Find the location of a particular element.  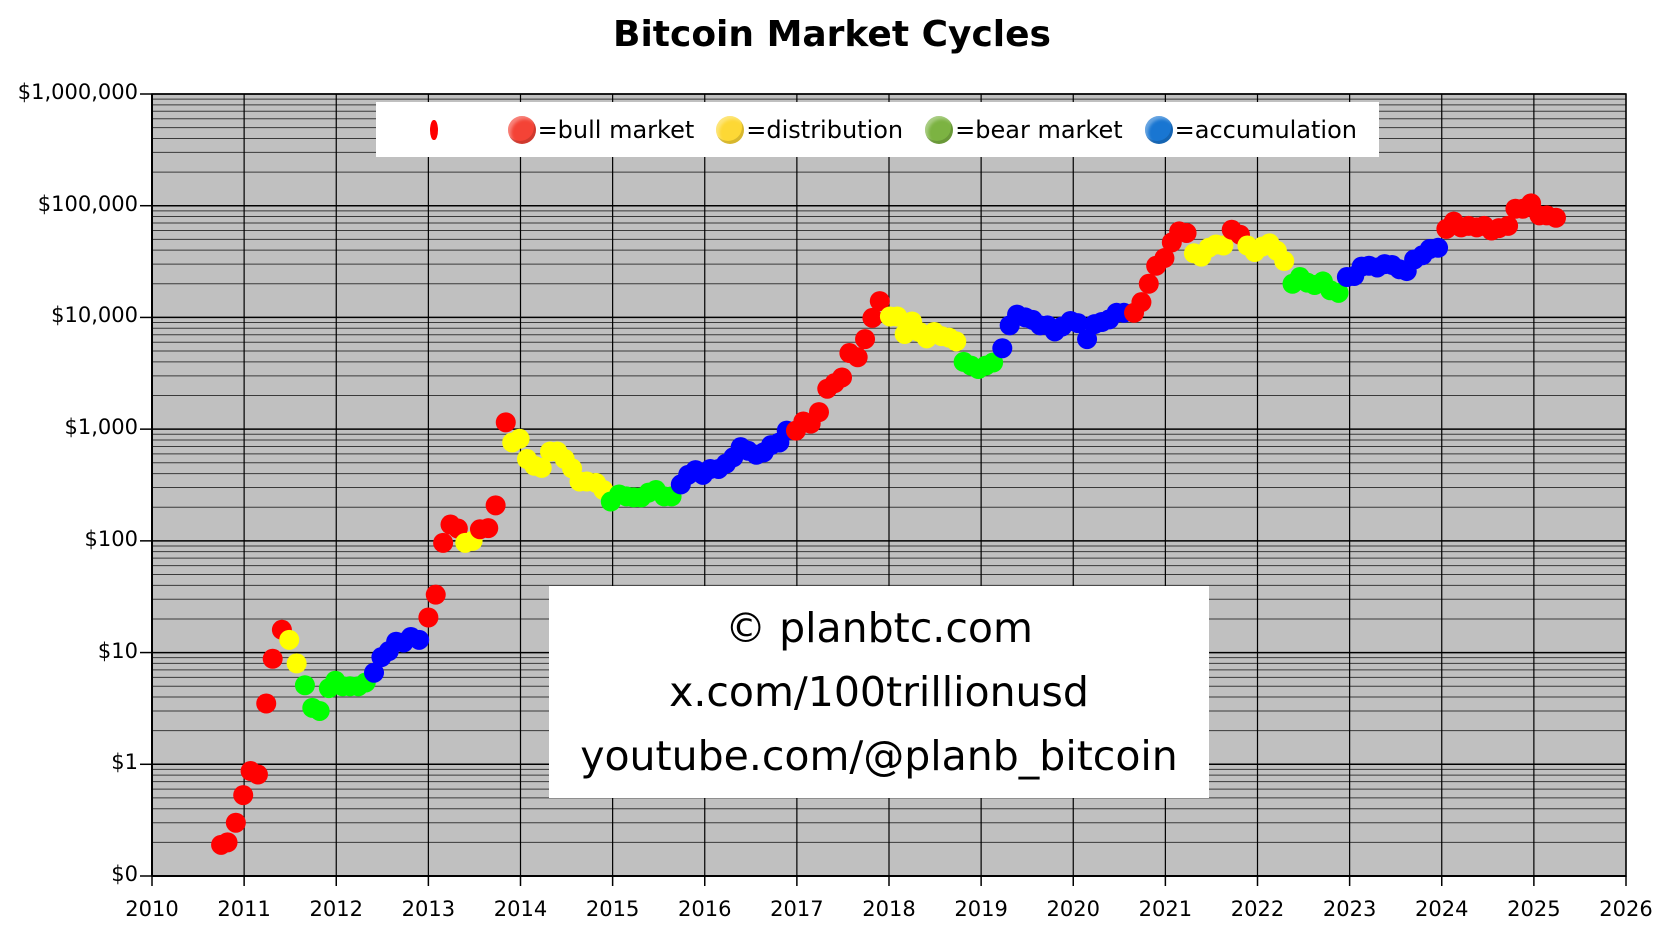

legend-entry-bear: =bear market is located at coordinates (1024, 129).